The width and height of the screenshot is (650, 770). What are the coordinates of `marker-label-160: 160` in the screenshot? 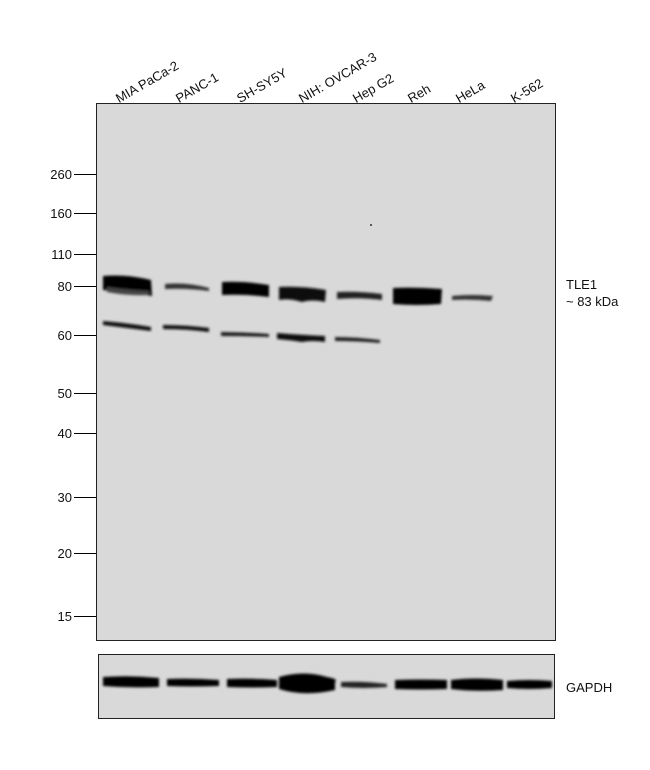 It's located at (61, 213).